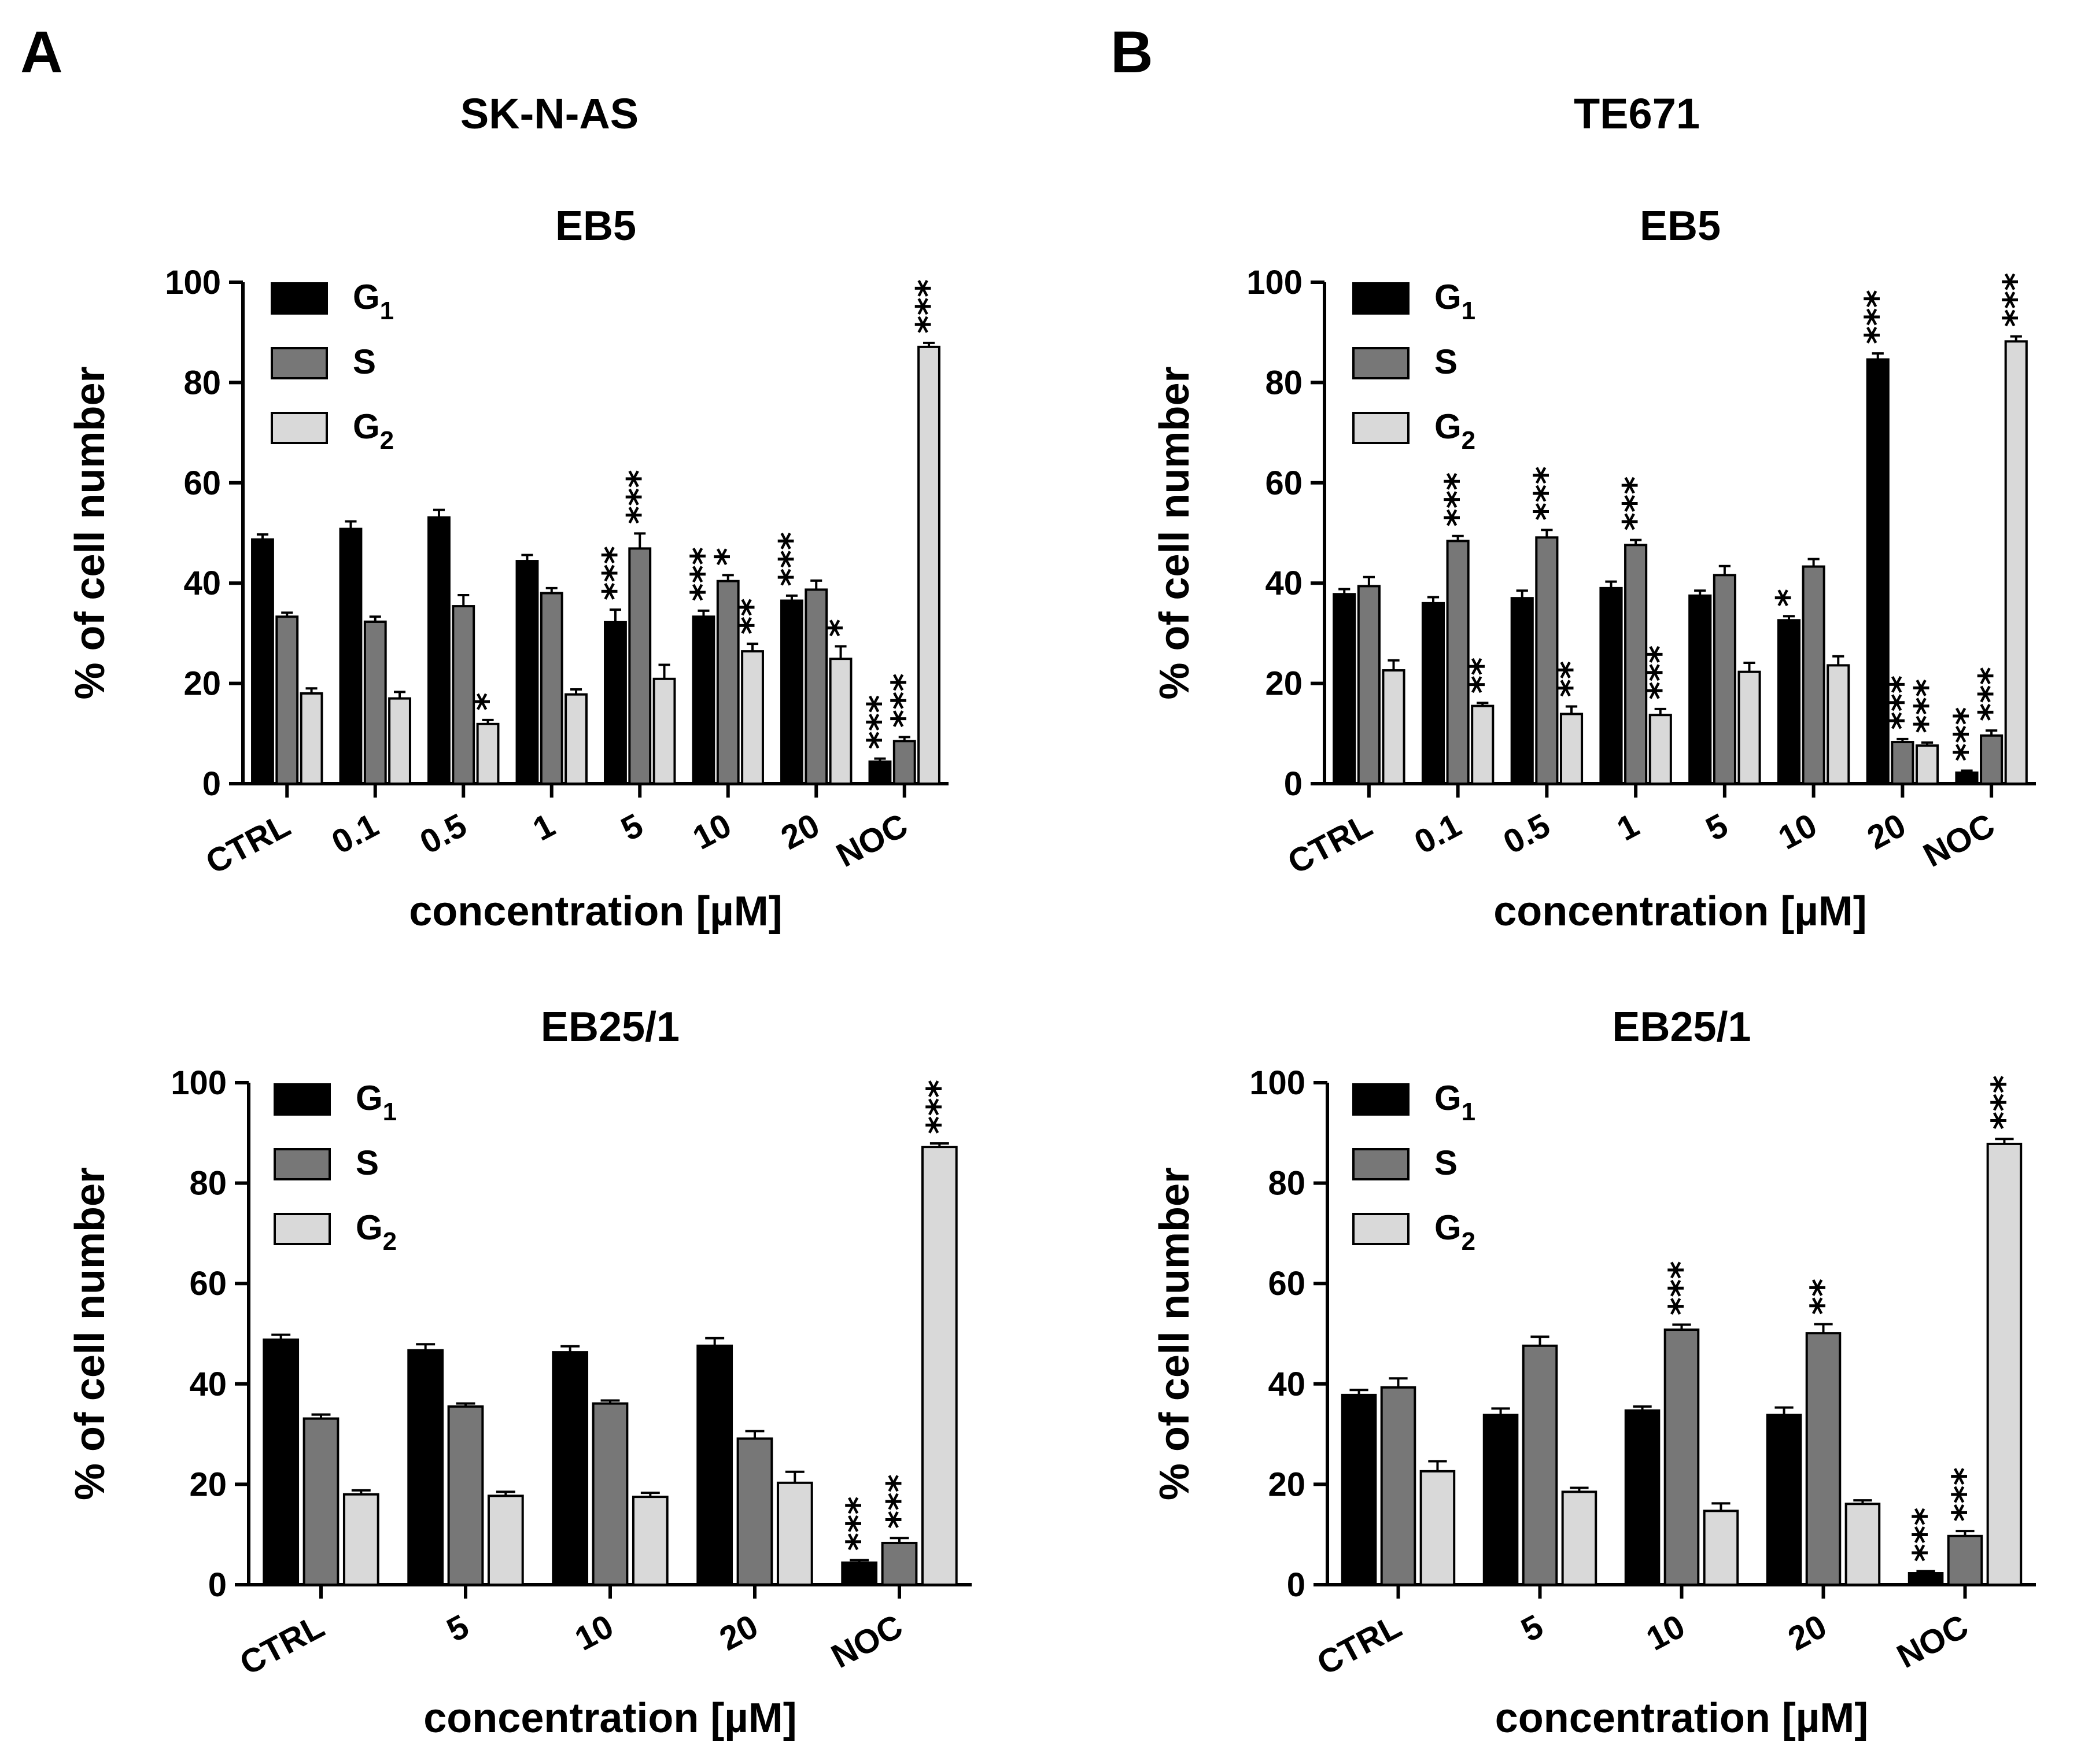 Image resolution: width=2092 pixels, height=1764 pixels. I want to click on x-tick-label: 1, so click(1628, 827).